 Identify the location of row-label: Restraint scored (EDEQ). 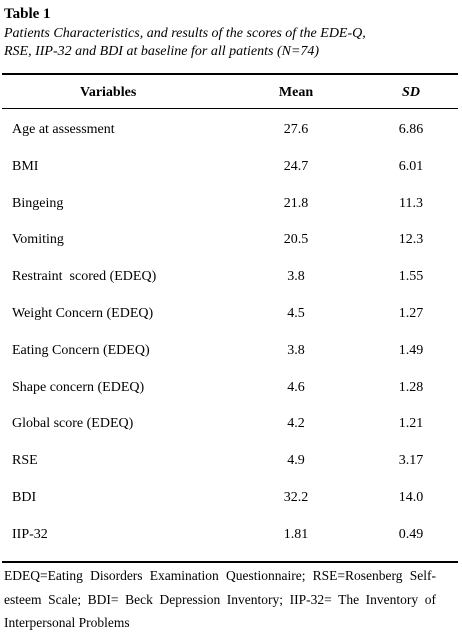
(84, 277).